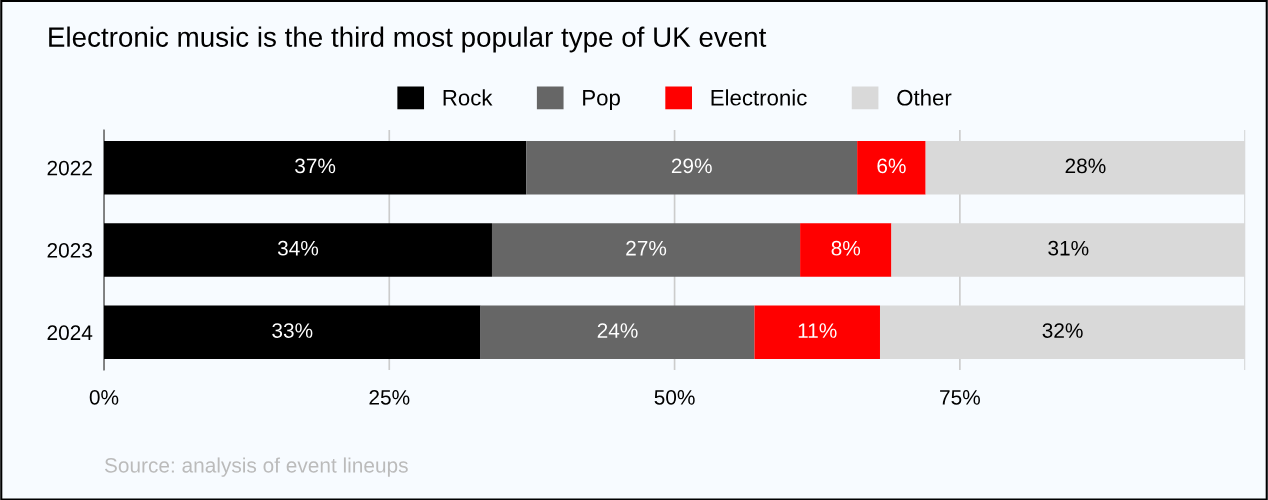 This screenshot has height=500, width=1268. I want to click on data-label: 6%, so click(891, 166).